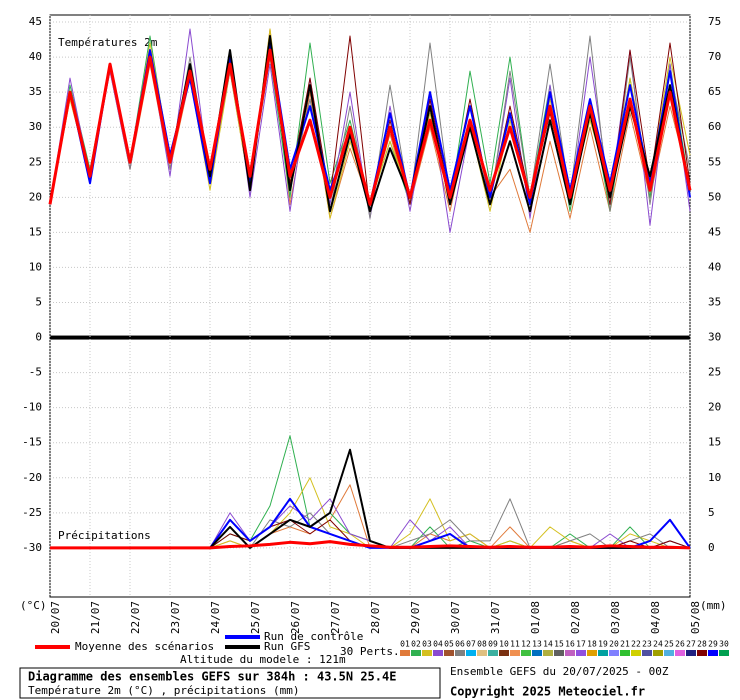  Describe the element at coordinates (255, 617) in the screenshot. I see `x-tick-label: 25/07` at that location.